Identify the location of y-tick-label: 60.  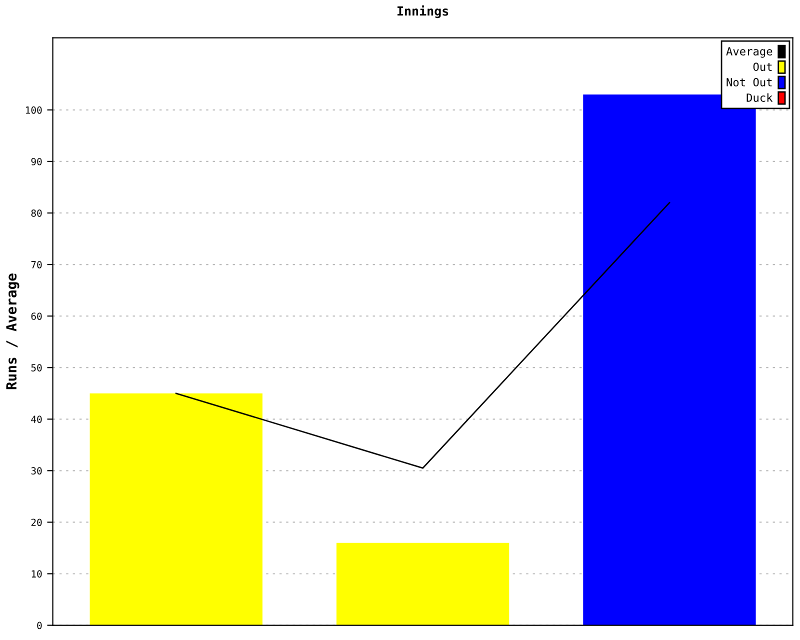
(36, 316).